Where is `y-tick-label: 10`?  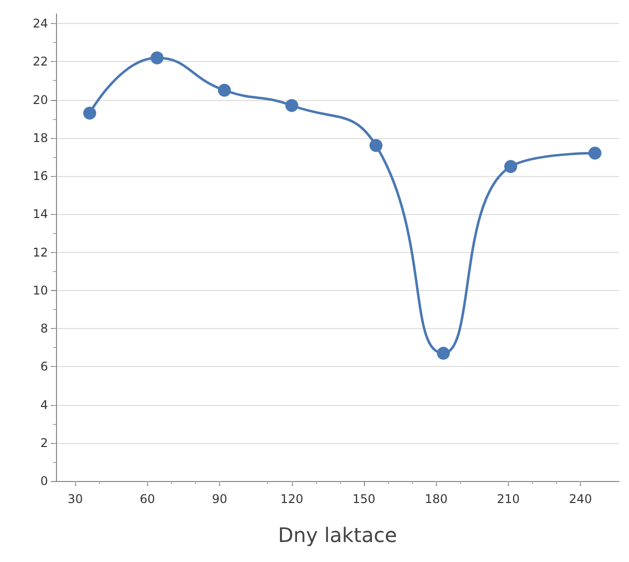 y-tick-label: 10 is located at coordinates (40, 290).